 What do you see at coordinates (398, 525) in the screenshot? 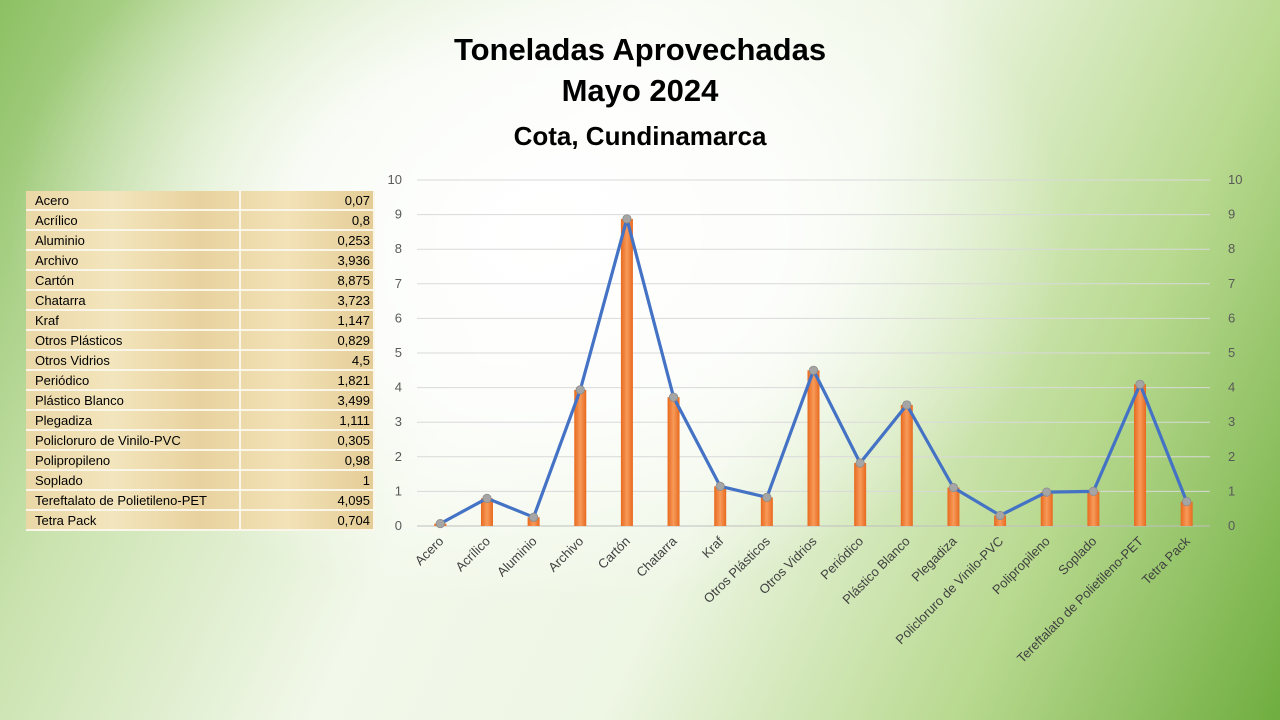
I see `y-tick-label: 0` at bounding box center [398, 525].